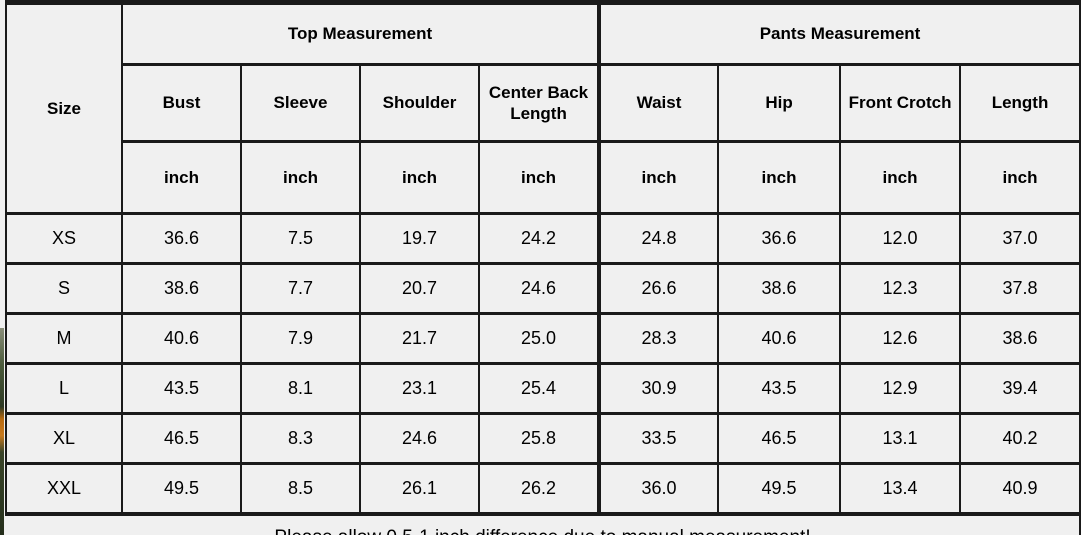 This screenshot has height=535, width=1081. What do you see at coordinates (658, 388) in the screenshot?
I see `value-cell: 30.9` at bounding box center [658, 388].